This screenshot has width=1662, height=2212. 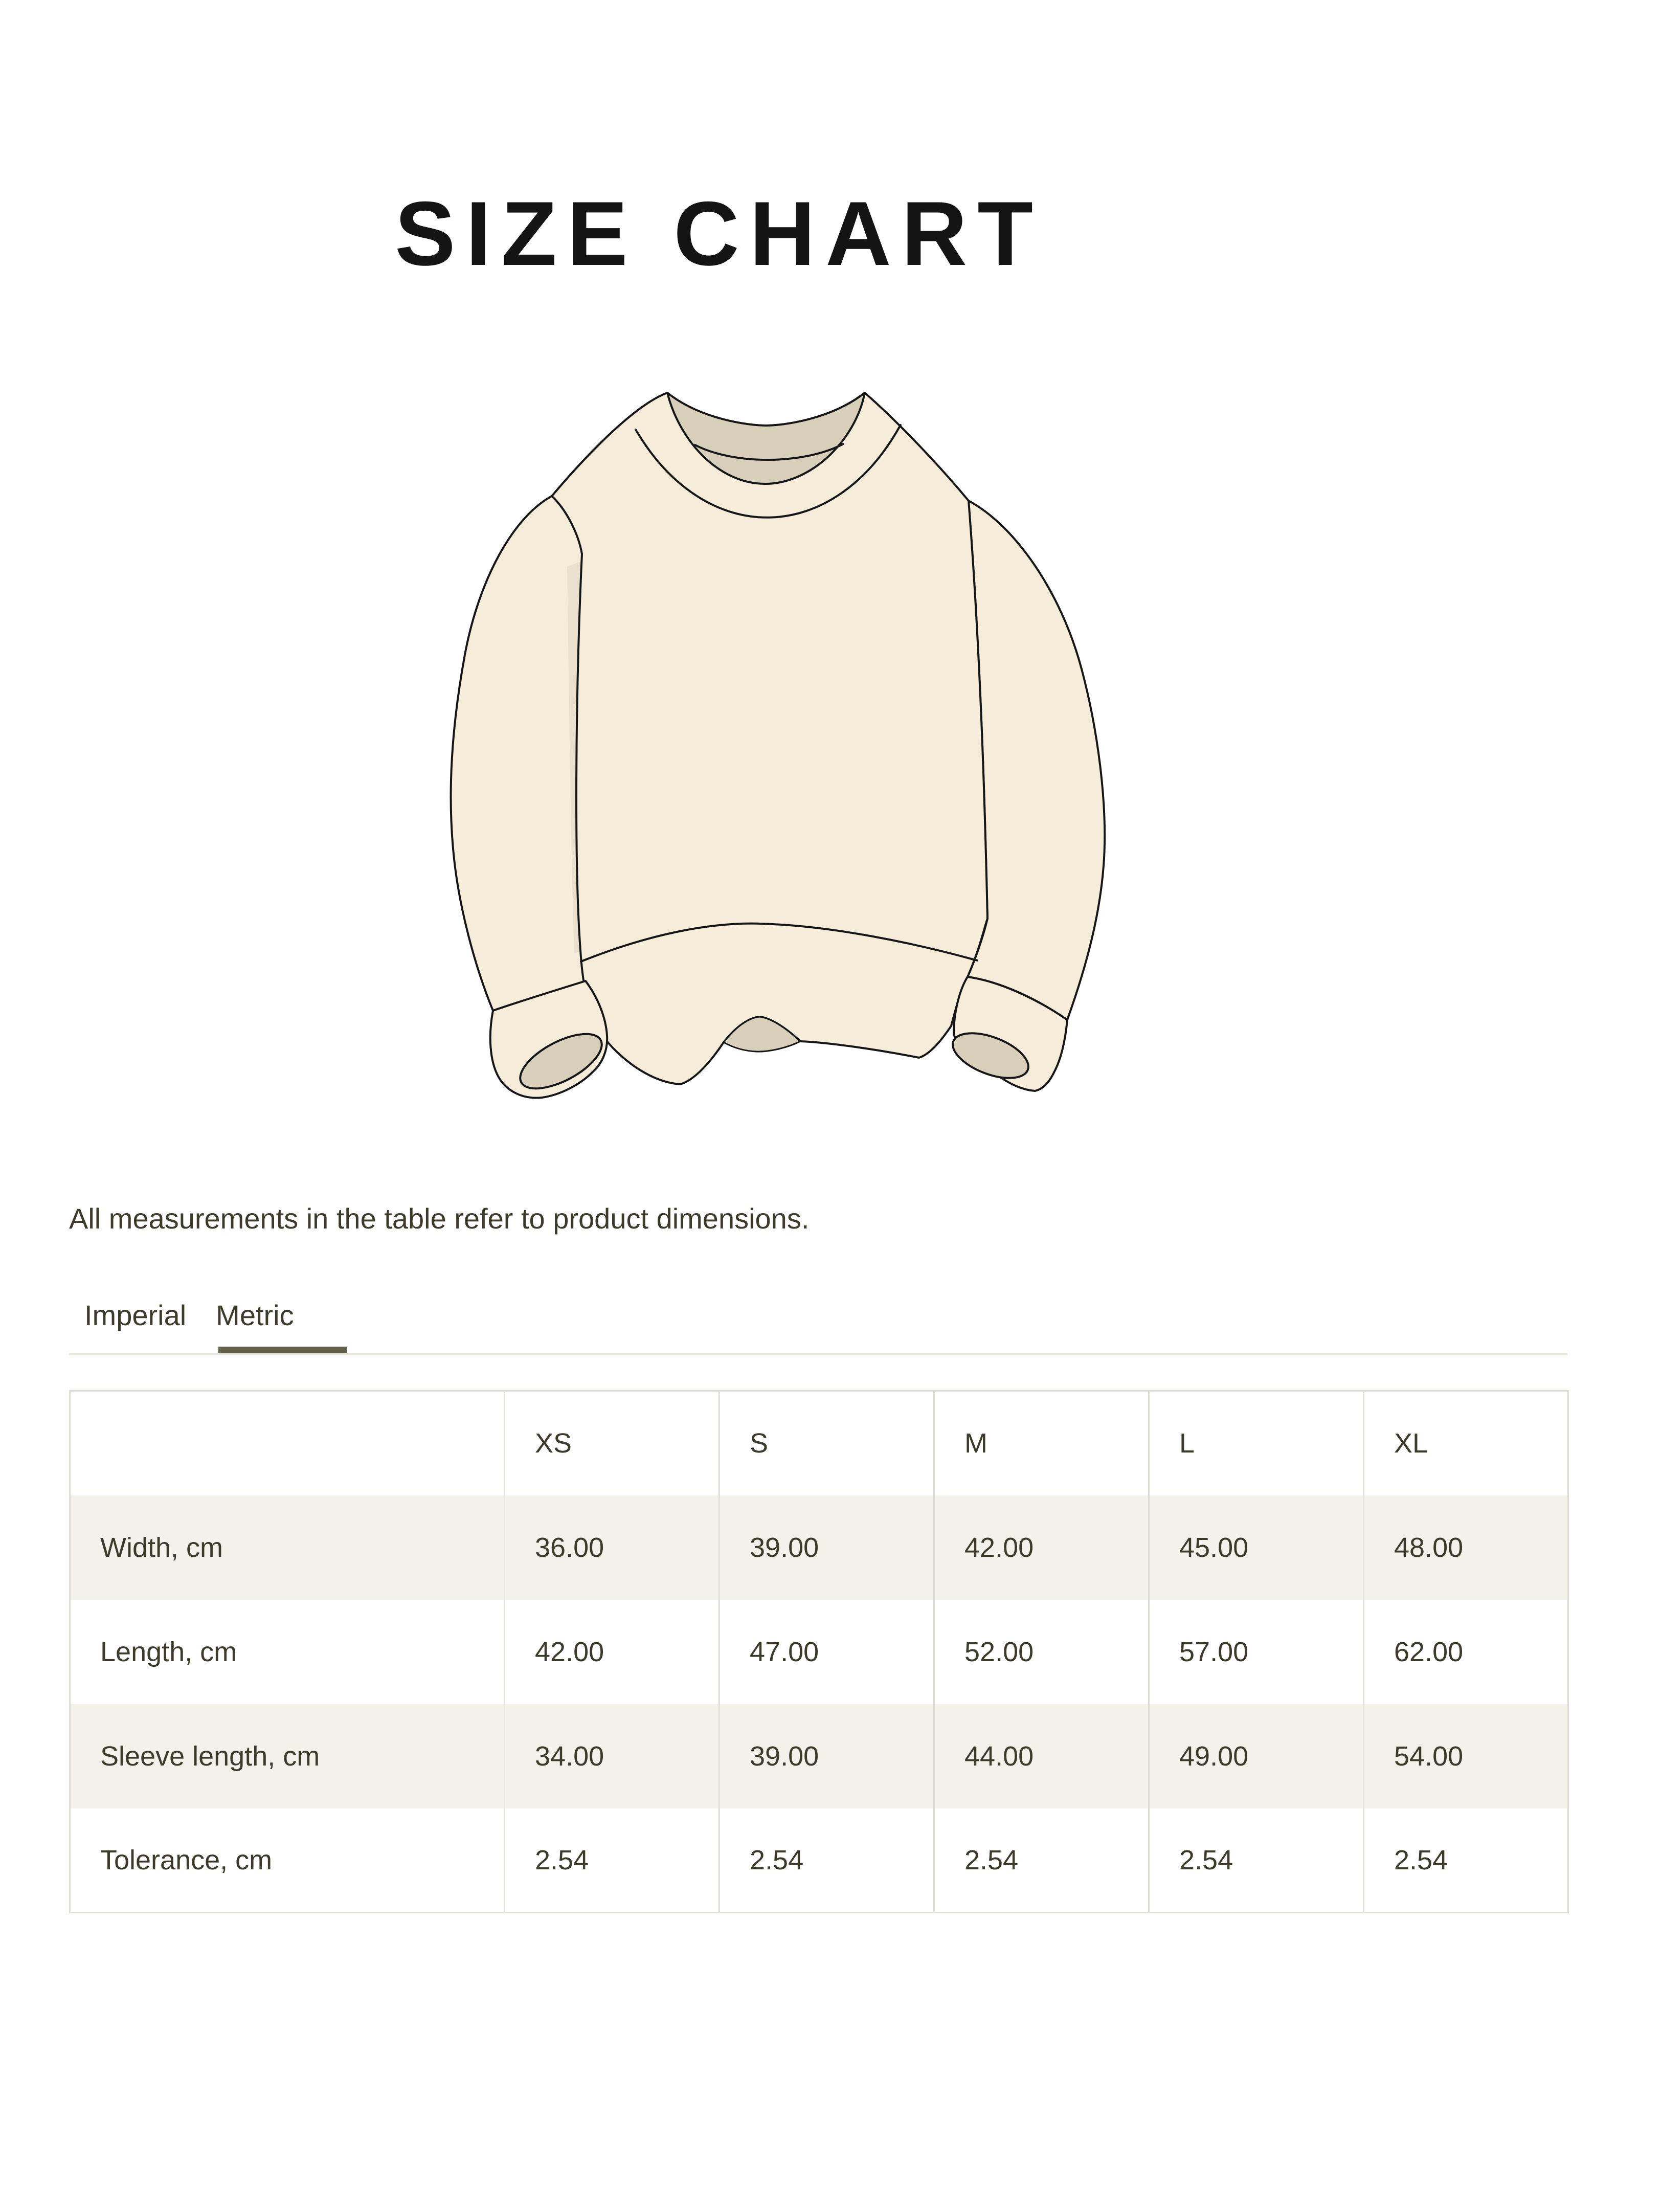 I want to click on table-corner-cell, so click(x=288, y=1443).